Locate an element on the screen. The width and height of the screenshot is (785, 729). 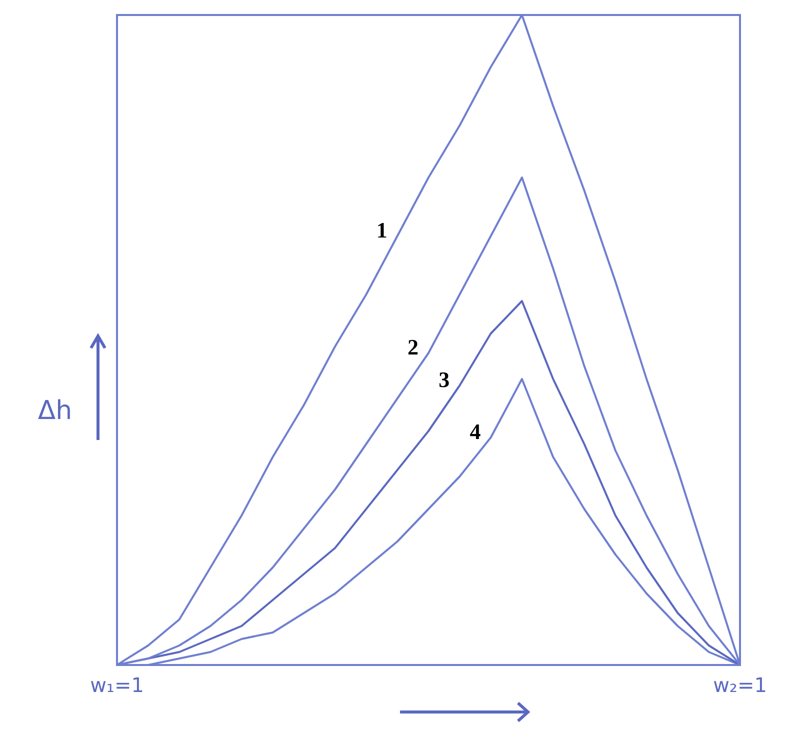
series-label: 2 is located at coordinates (413, 347).